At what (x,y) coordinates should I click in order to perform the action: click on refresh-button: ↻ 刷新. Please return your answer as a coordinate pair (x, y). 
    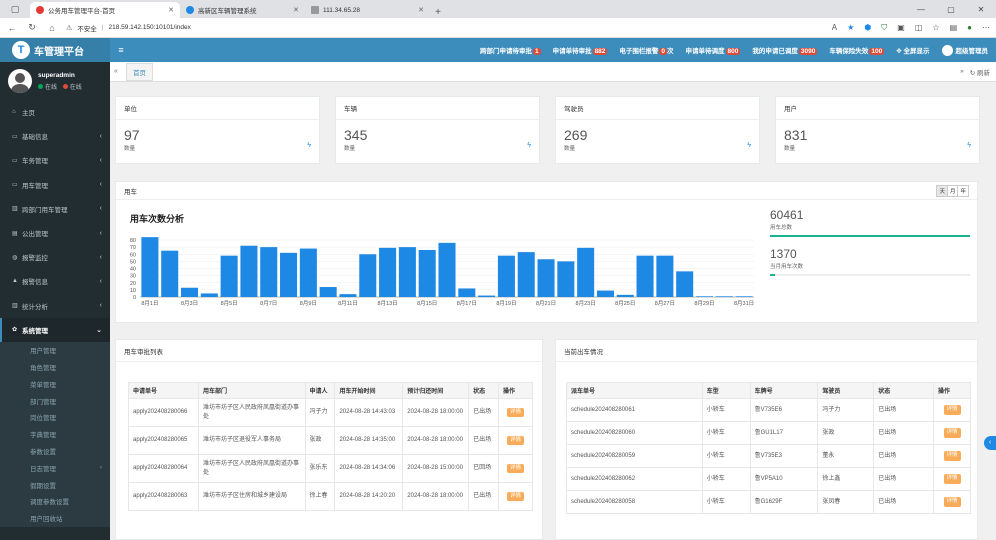
    Looking at the image, I should click on (979, 73).